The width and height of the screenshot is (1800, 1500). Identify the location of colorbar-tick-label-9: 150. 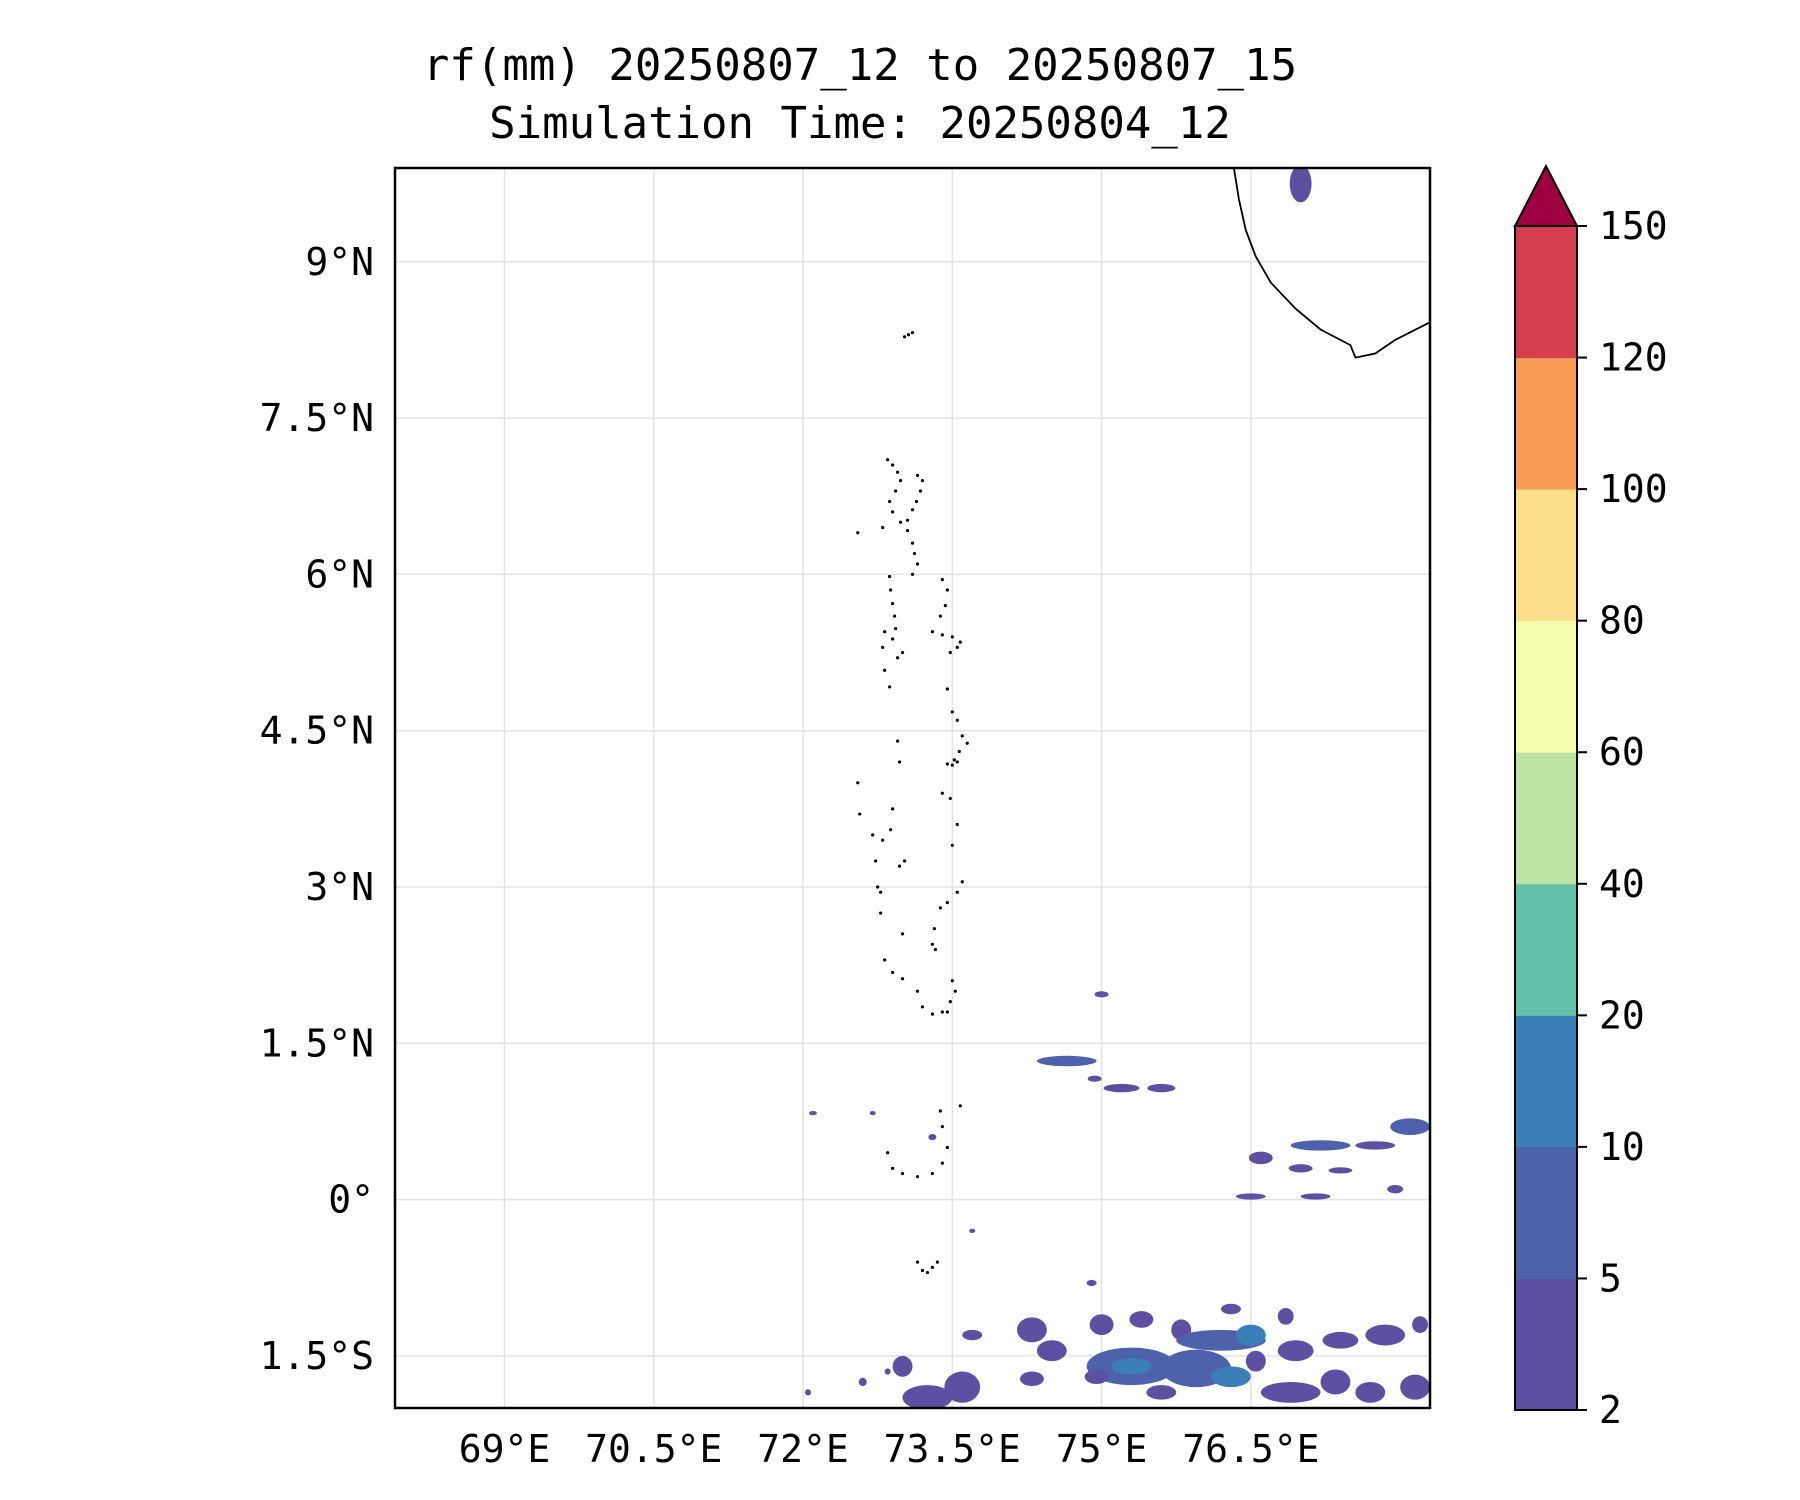
(1633, 226).